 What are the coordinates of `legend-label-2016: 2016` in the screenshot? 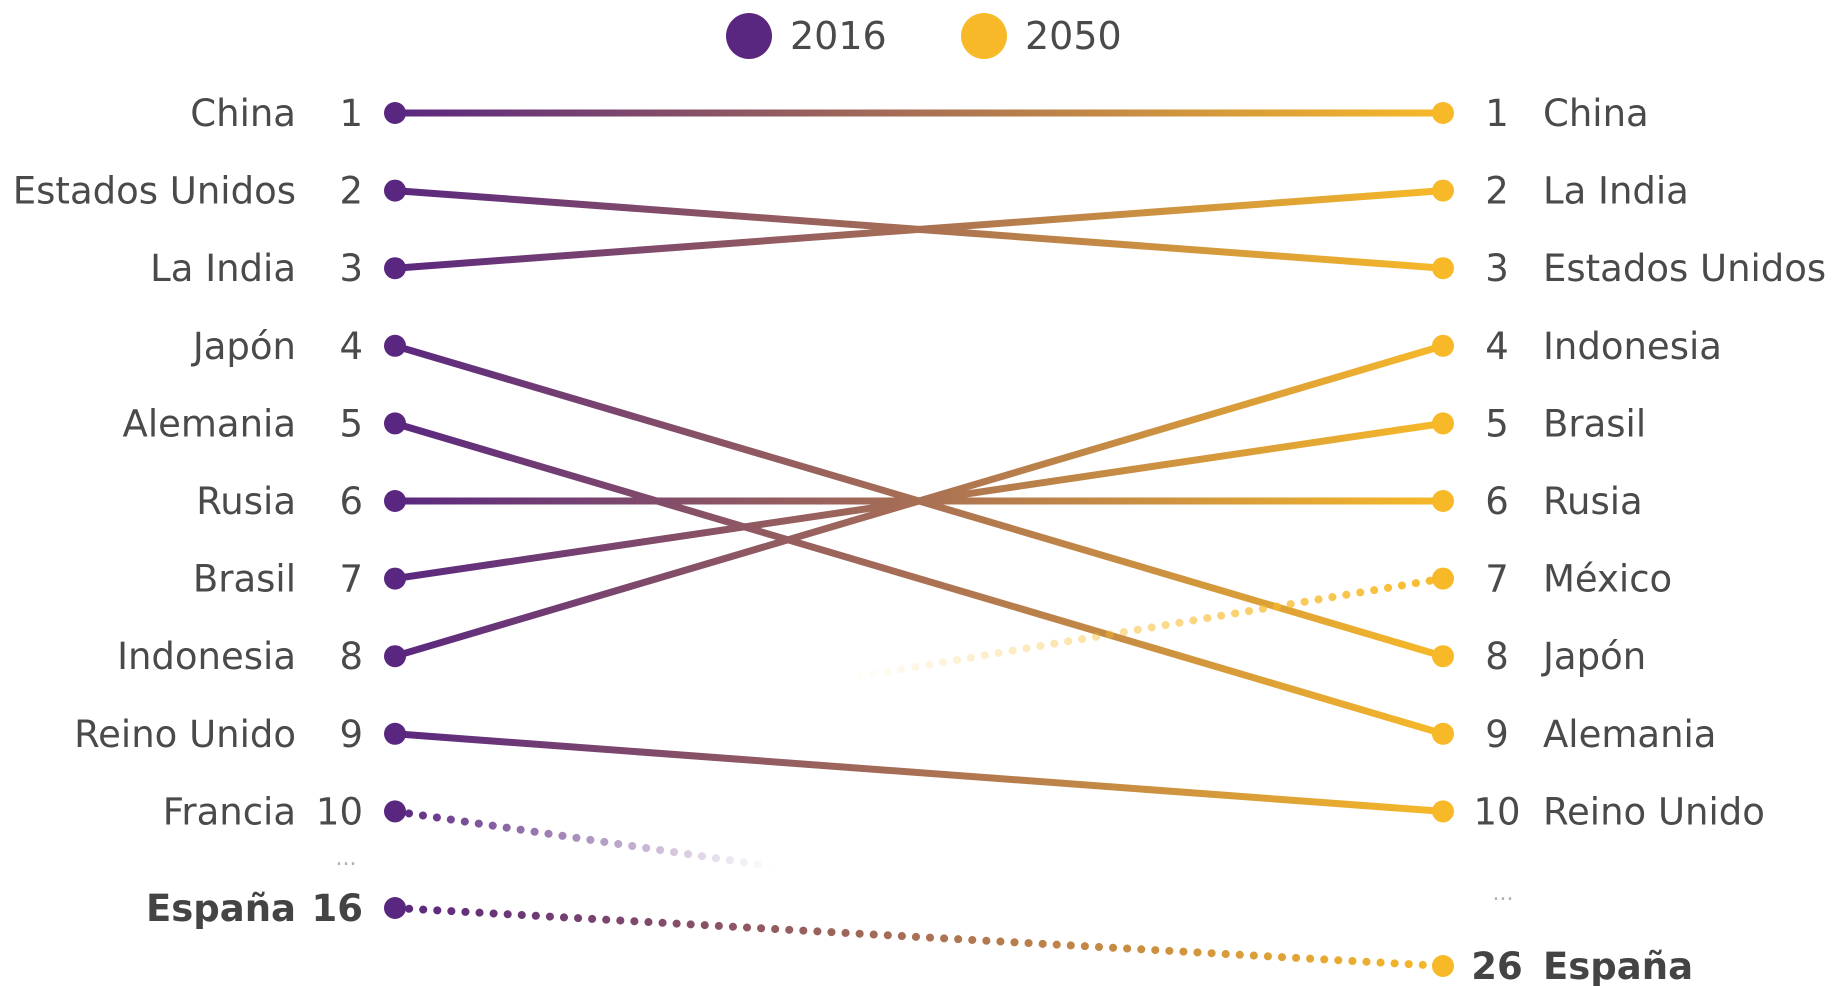 It's located at (838, 36).